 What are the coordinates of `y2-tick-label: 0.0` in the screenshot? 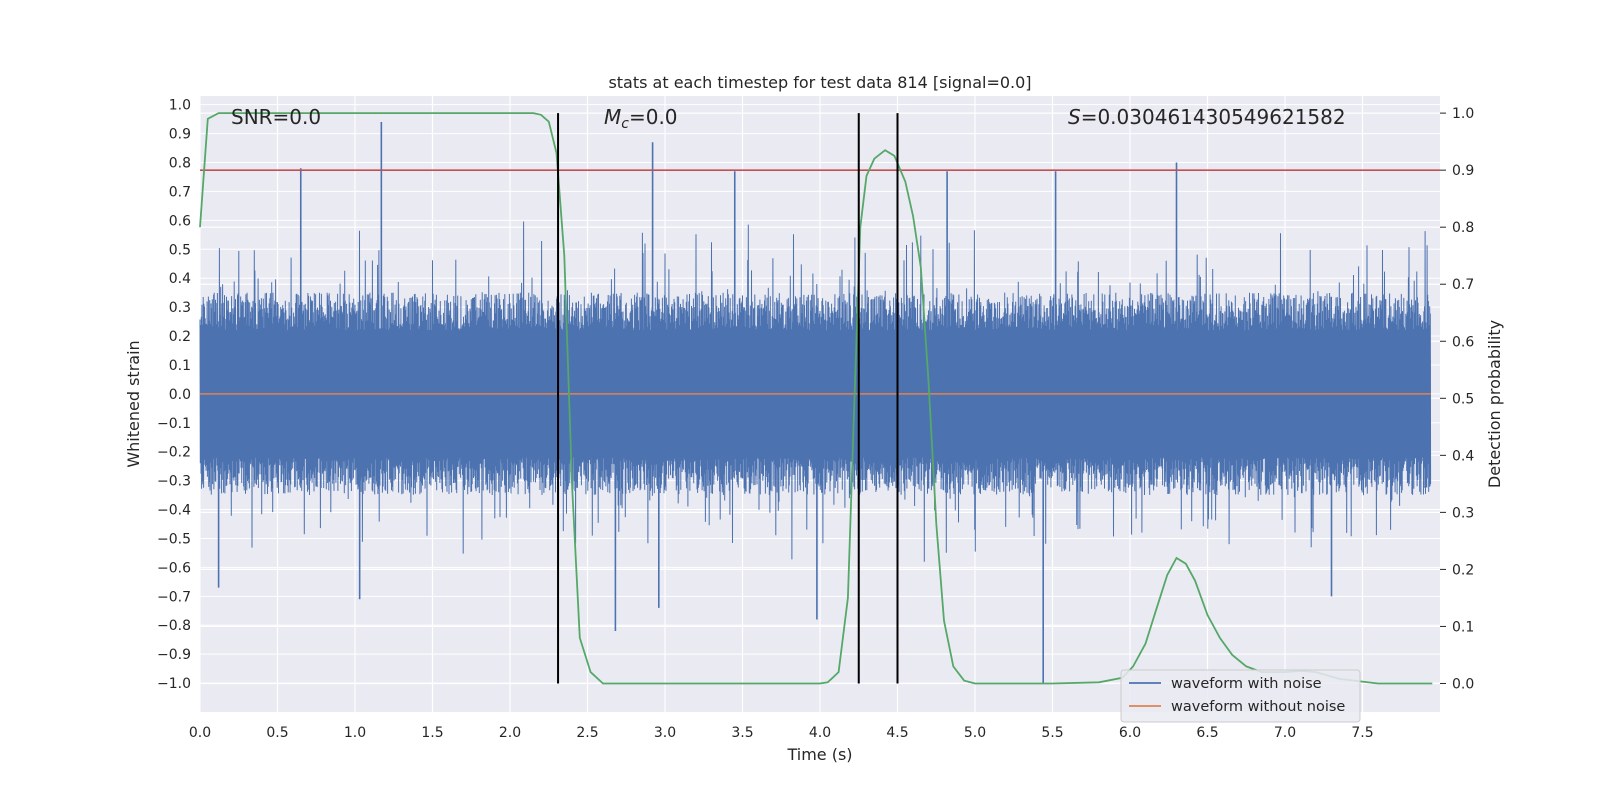 It's located at (1463, 684).